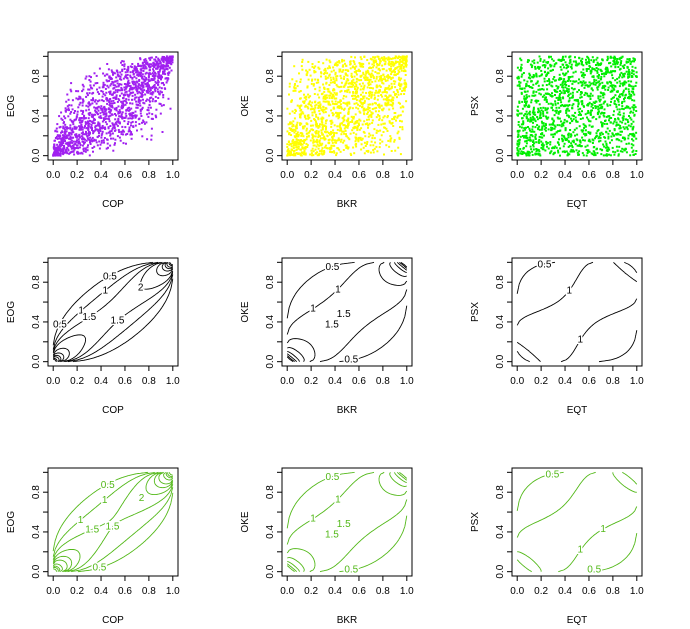 The image size is (690, 629). I want to click on plot-frame, so click(577, 106).